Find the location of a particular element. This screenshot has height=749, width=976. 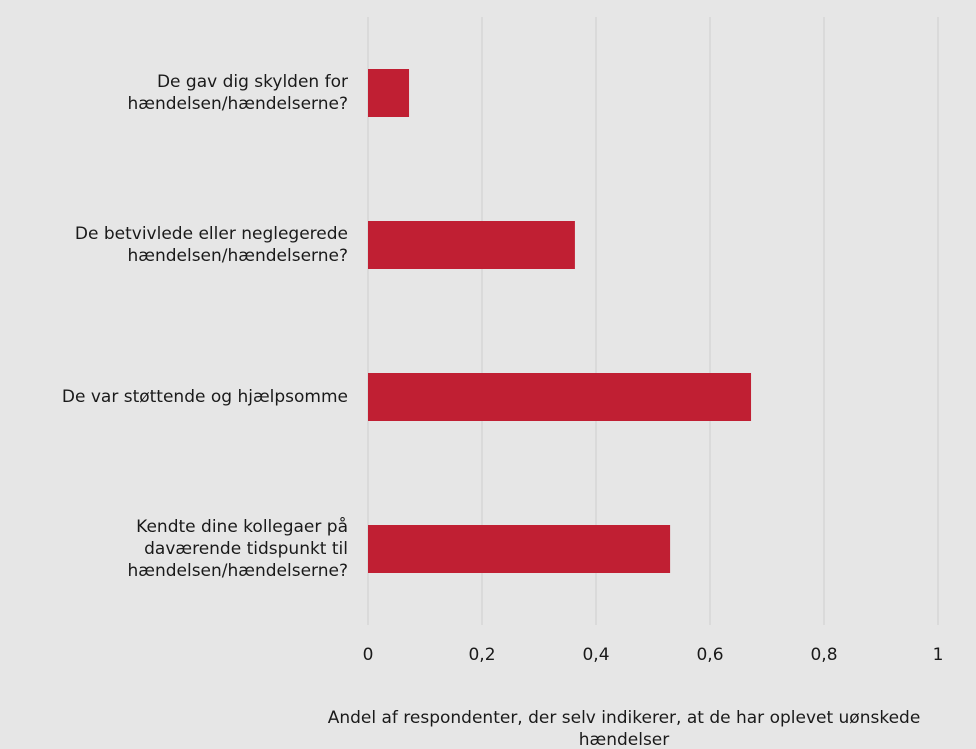

y-tick-label: De gav dig skylden for is located at coordinates (252, 82).